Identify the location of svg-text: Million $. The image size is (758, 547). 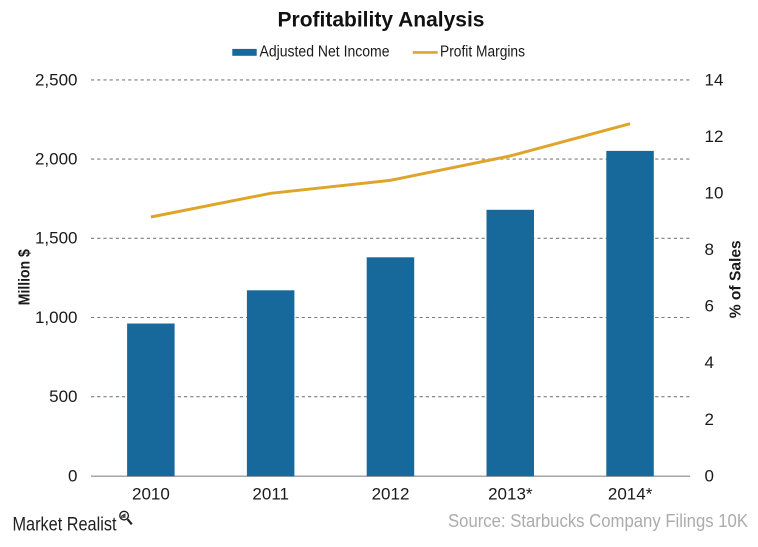
(24, 277).